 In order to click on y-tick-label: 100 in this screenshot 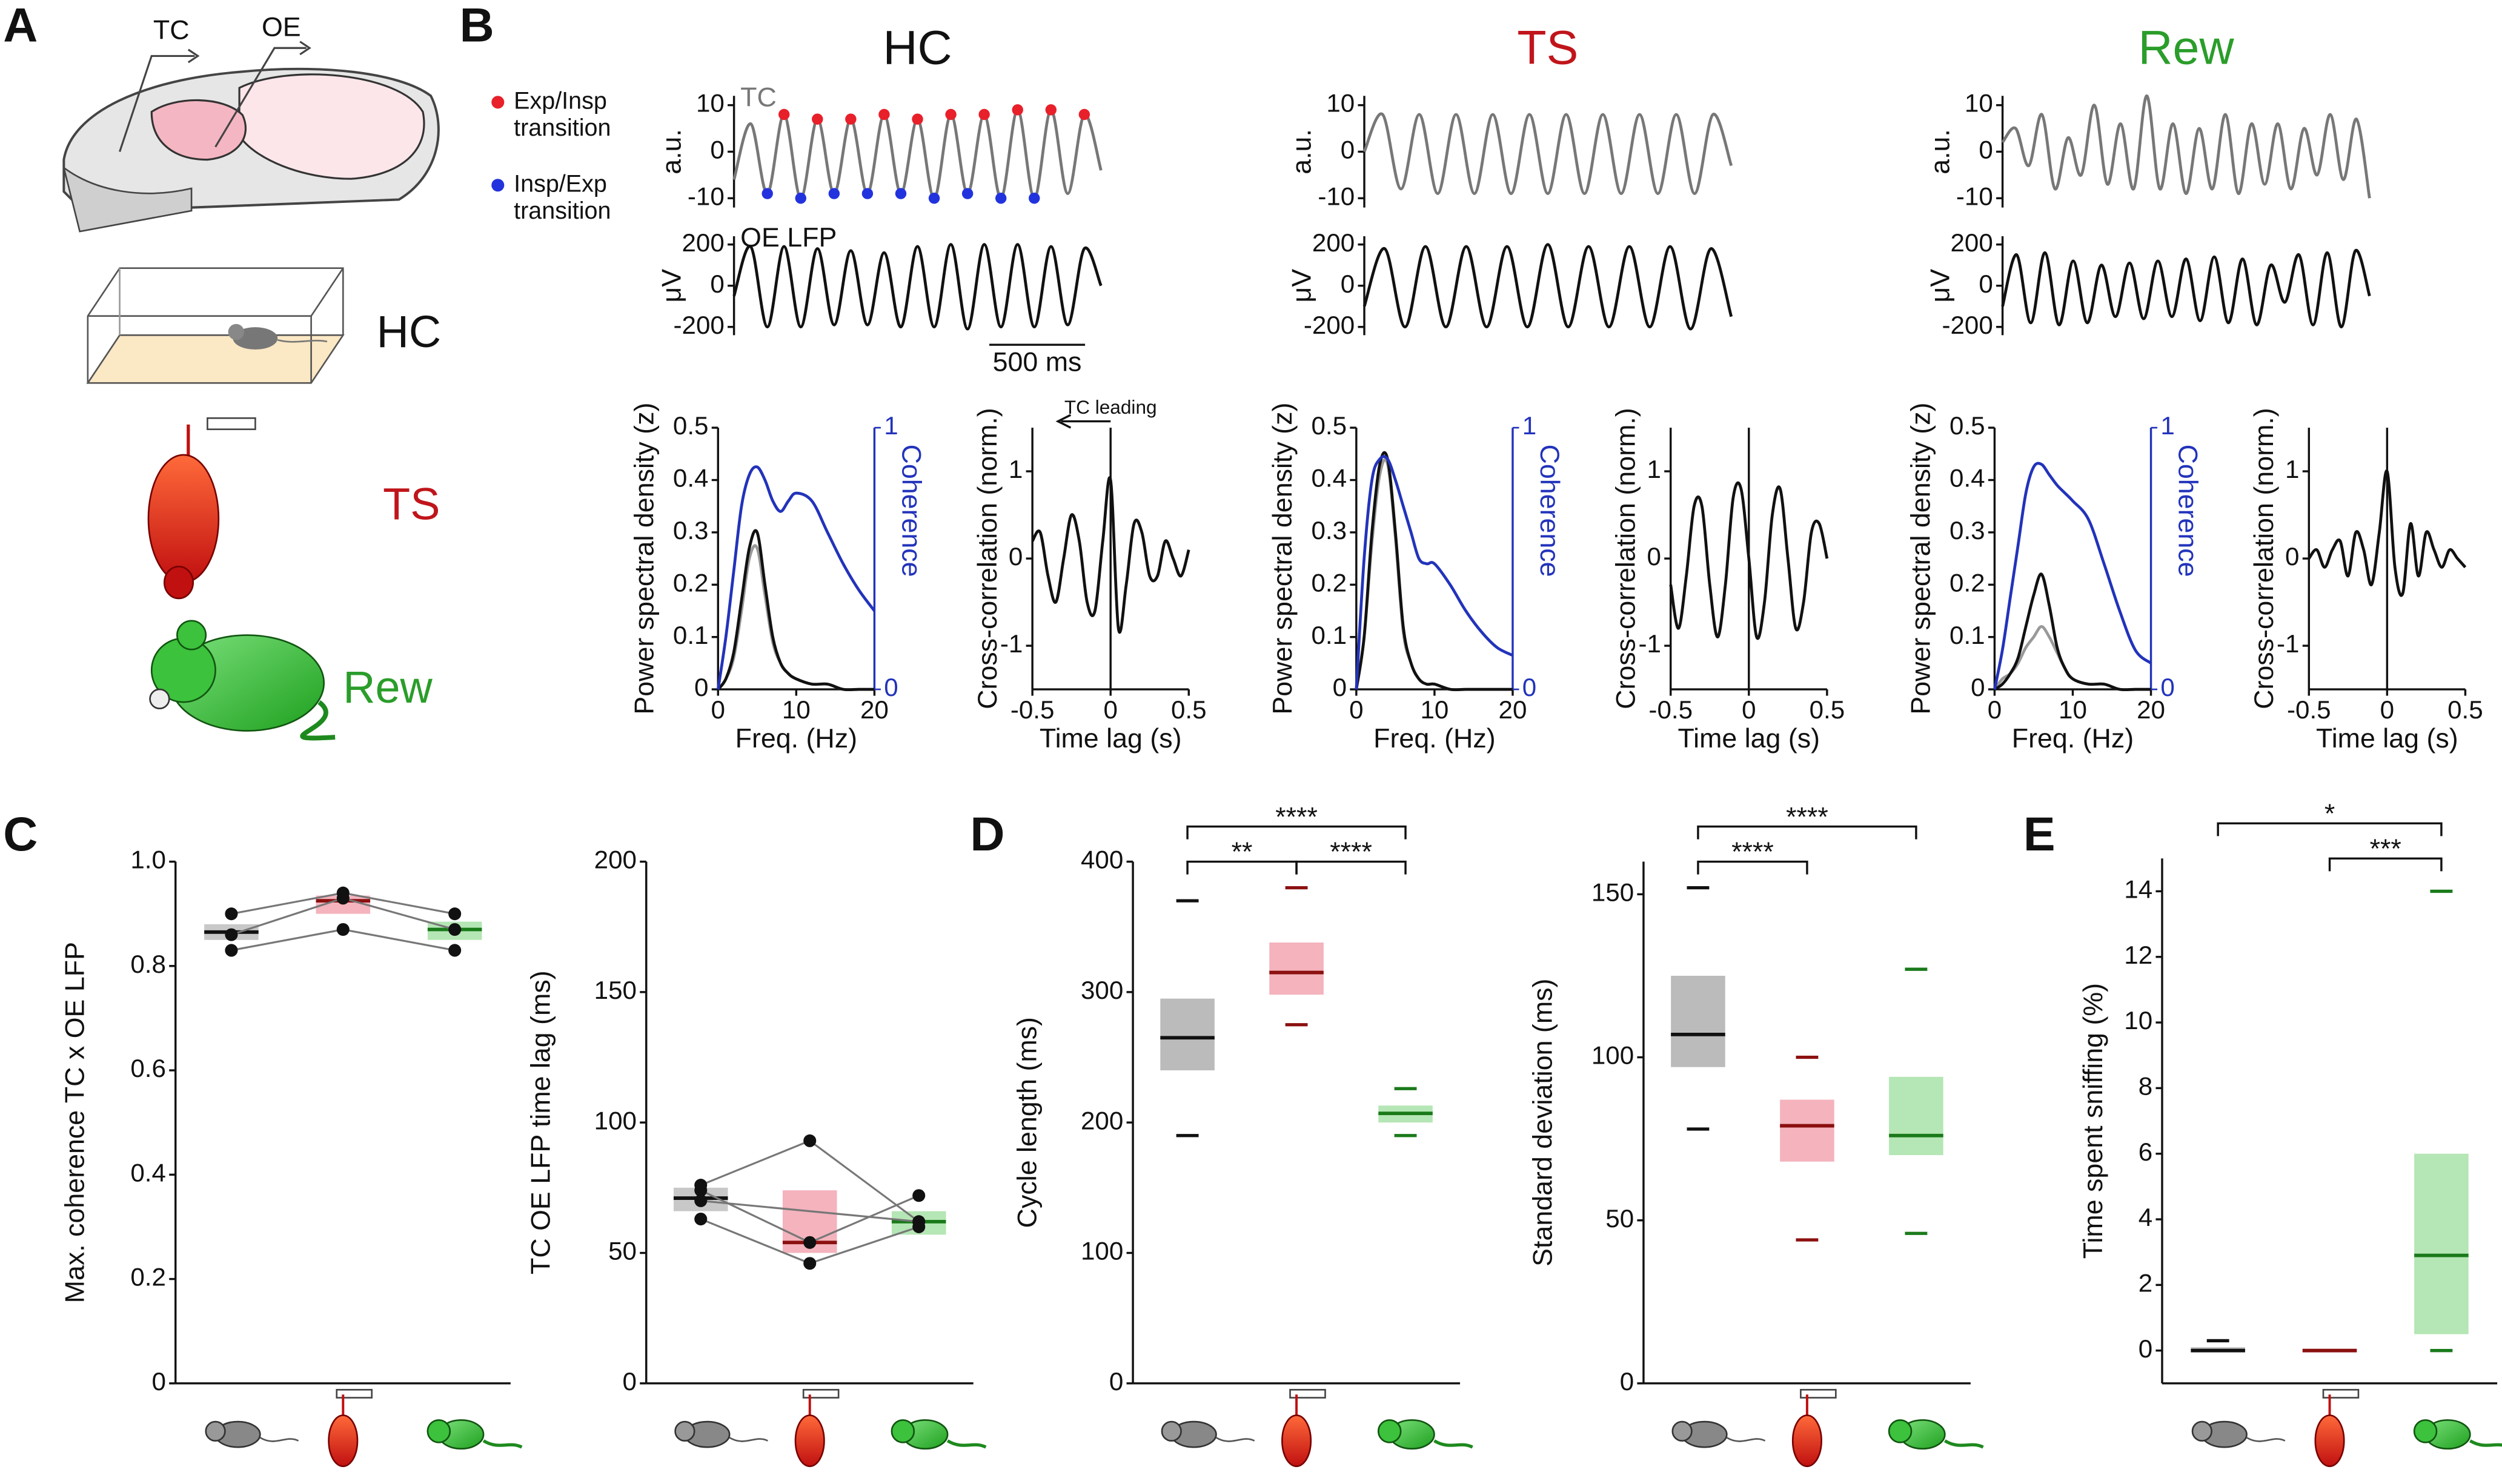, I will do `click(1612, 1055)`.